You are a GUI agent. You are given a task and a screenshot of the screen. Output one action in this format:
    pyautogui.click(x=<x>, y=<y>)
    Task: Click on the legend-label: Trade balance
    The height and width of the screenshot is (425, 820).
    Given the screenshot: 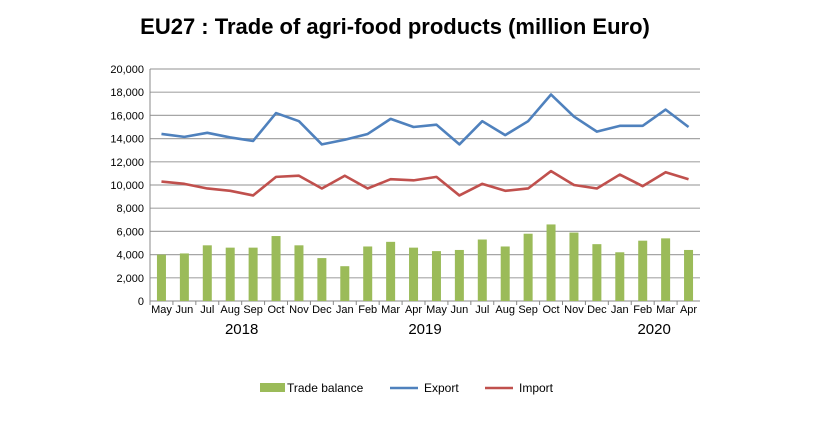 What is the action you would take?
    pyautogui.click(x=325, y=388)
    